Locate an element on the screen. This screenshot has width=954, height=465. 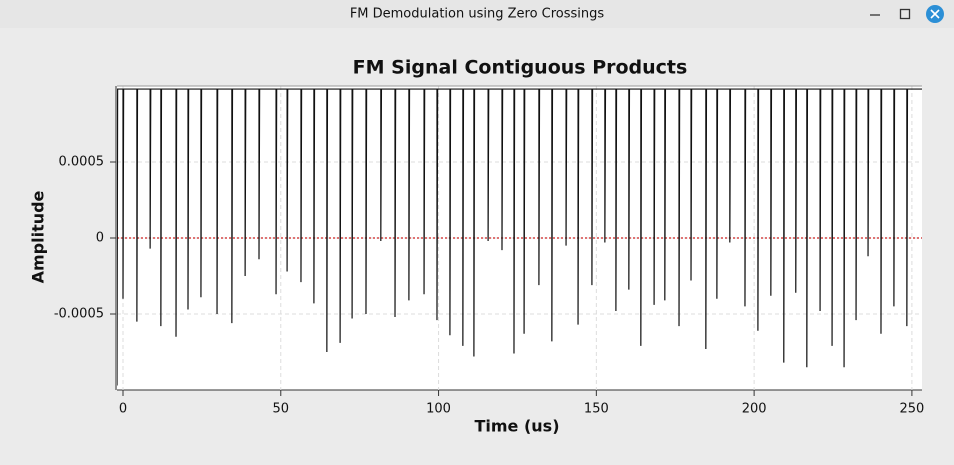
y-tick-label: 0.0005 is located at coordinates (82, 162).